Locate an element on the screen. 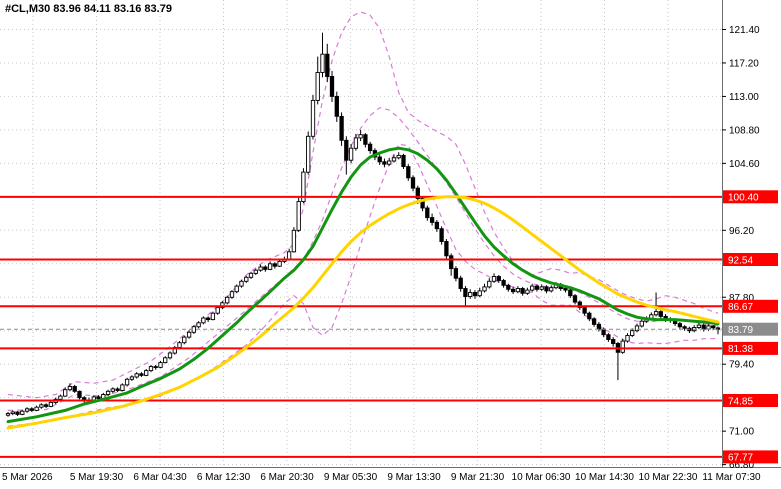  price-tick-label: 113.00 is located at coordinates (744, 97).